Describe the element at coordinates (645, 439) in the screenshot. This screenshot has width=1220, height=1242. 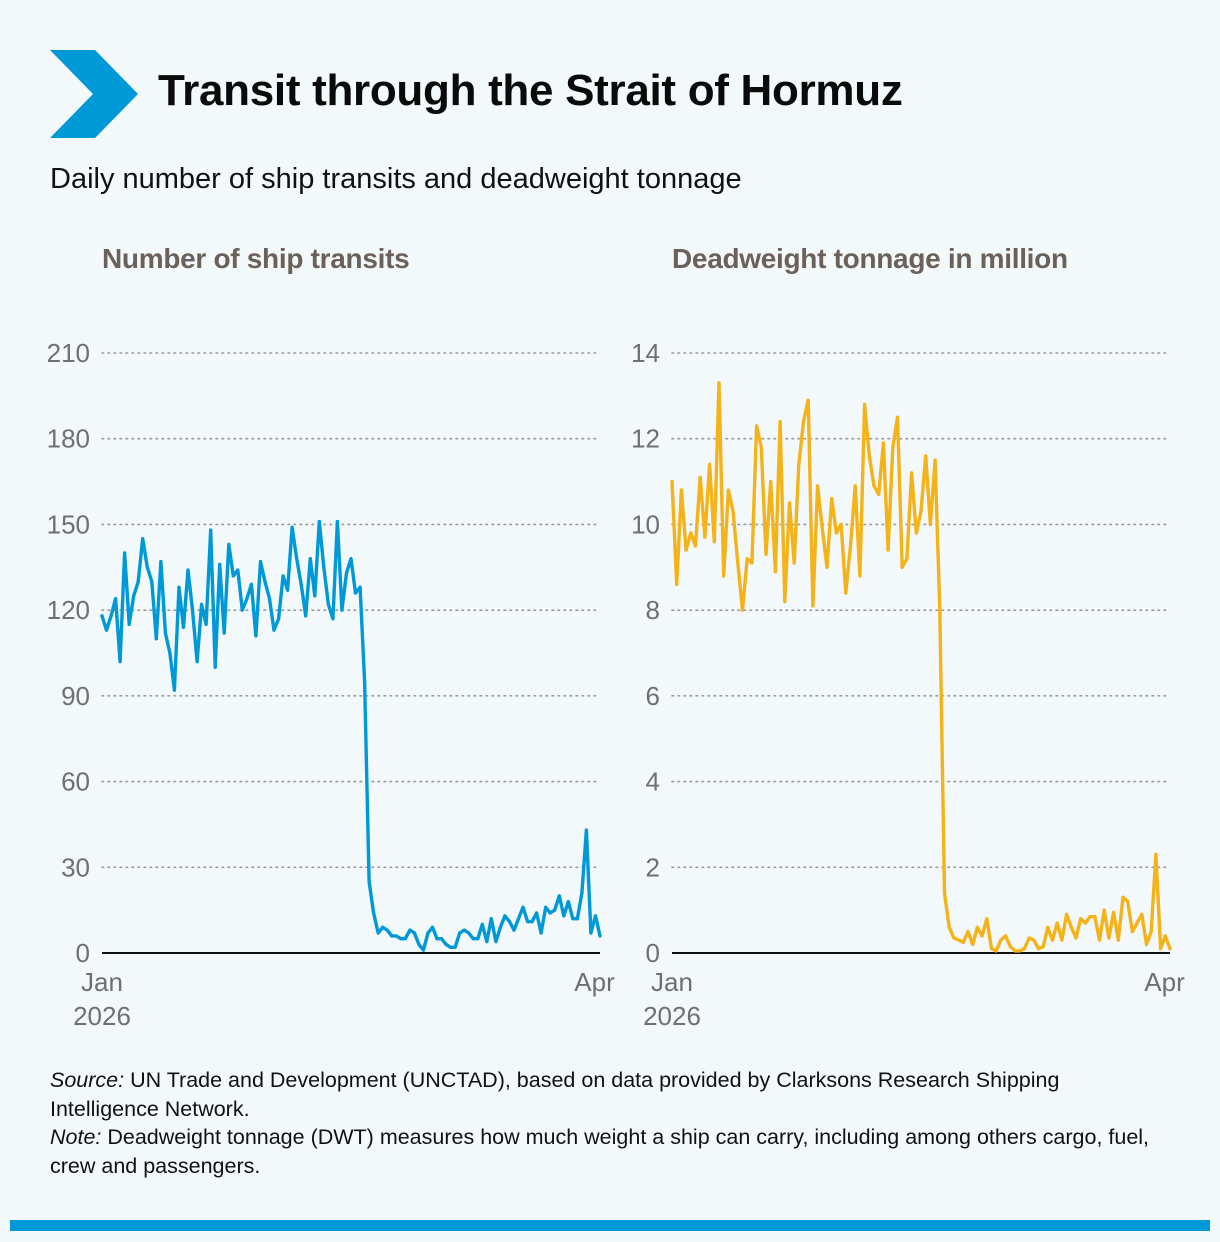
I see `y-tick-label: 12` at that location.